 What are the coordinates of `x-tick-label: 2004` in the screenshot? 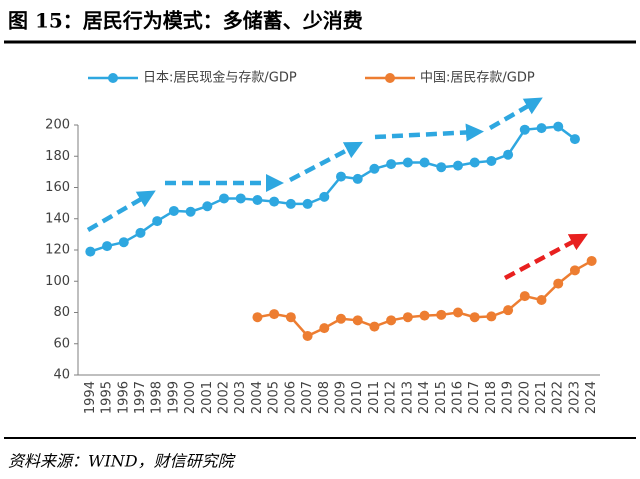 It's located at (257, 397).